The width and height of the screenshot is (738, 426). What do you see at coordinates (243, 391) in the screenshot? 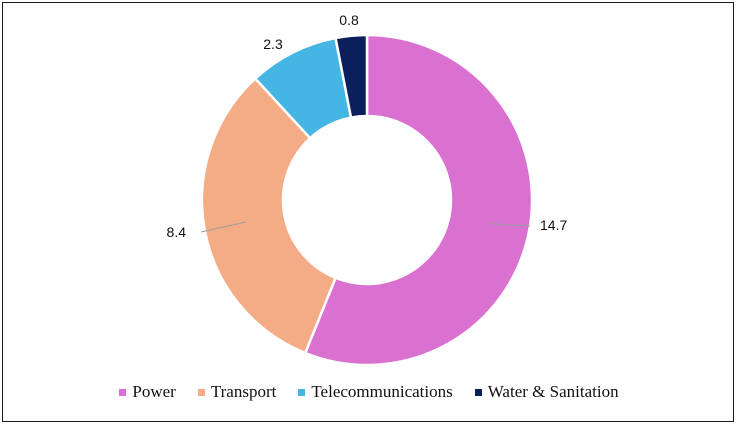
I see `legend-label: Transport` at bounding box center [243, 391].